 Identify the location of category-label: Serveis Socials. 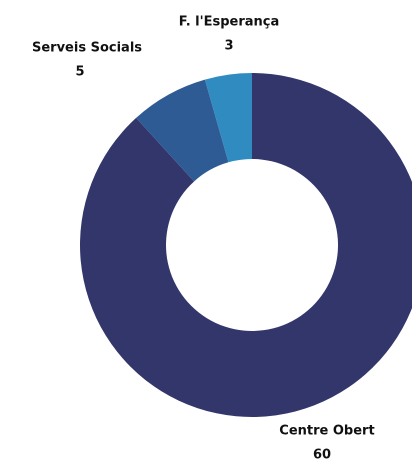
(87, 48).